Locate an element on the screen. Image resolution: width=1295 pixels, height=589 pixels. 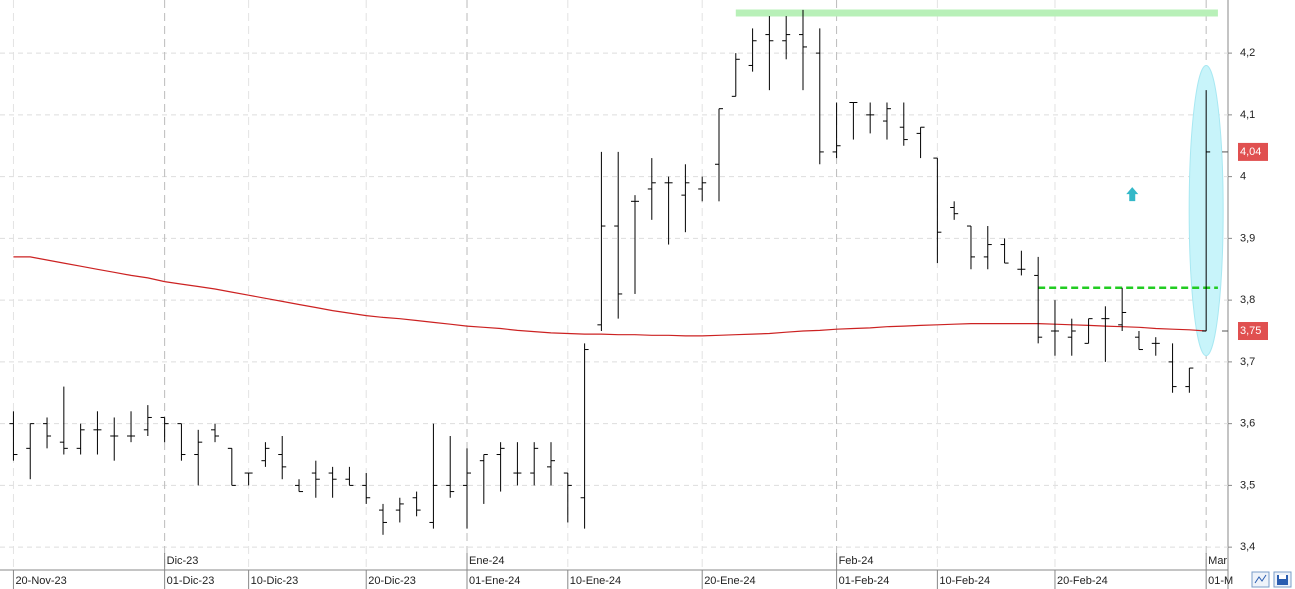
x-tick-label: 10-Dic-23 is located at coordinates (275, 581).